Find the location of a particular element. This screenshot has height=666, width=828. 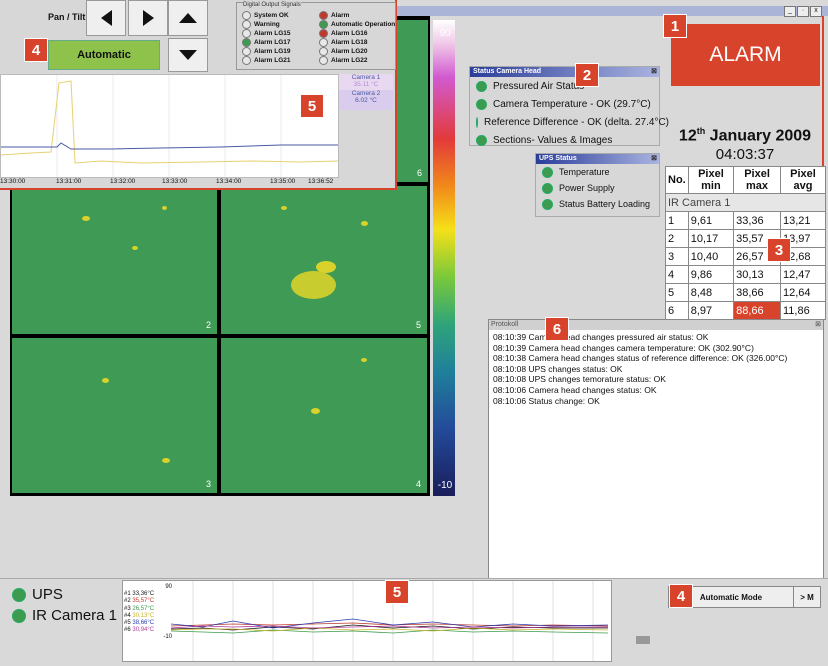

ir-camera-label: IR Camera 1 is located at coordinates (75, 615).